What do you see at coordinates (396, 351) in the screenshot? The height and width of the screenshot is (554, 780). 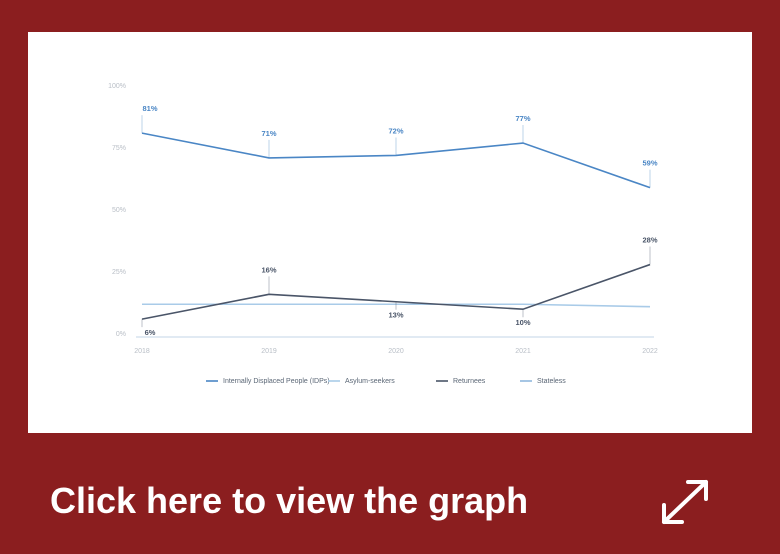 I see `x-tick-label: 2020` at bounding box center [396, 351].